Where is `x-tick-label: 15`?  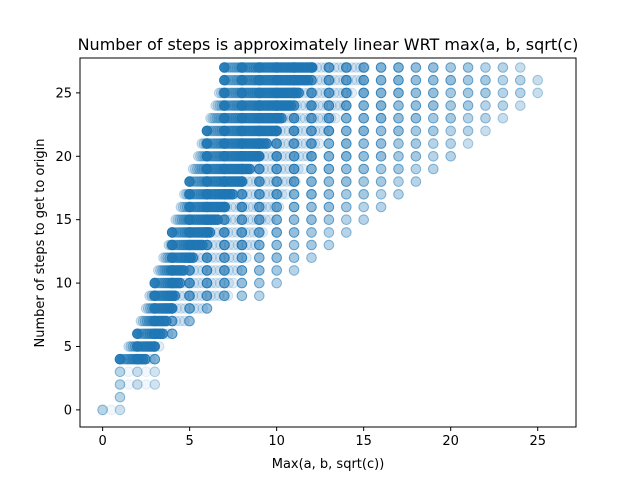 x-tick-label: 15 is located at coordinates (363, 441).